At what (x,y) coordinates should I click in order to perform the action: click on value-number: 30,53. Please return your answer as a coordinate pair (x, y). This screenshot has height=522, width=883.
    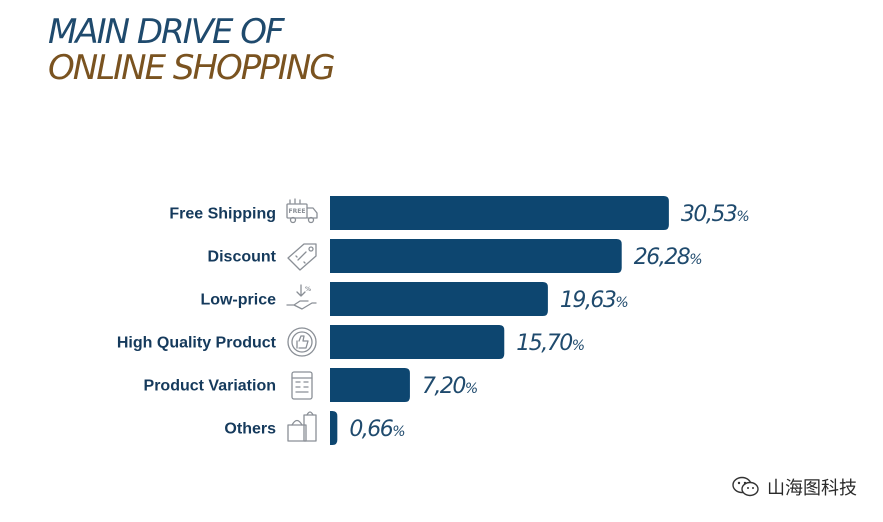
    Looking at the image, I should click on (709, 214).